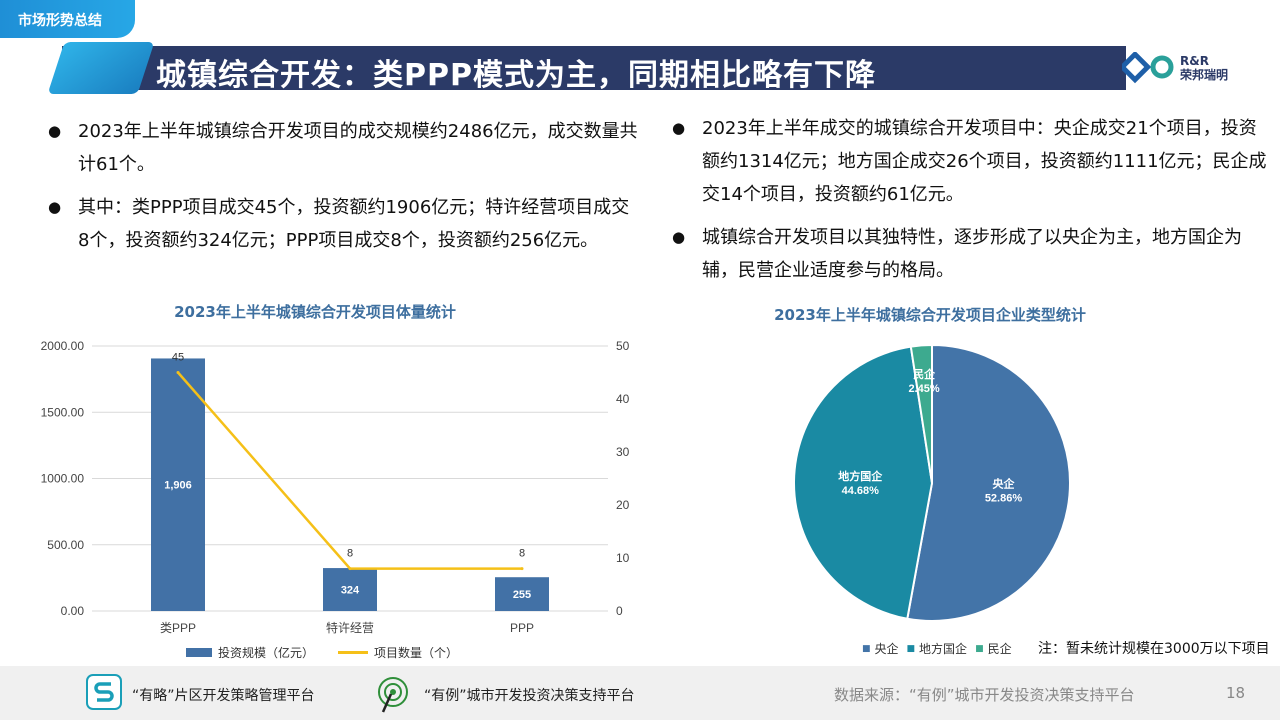 The height and width of the screenshot is (720, 1280). What do you see at coordinates (1004, 498) in the screenshot?
I see `pie-slice-percent: 52.86%` at bounding box center [1004, 498].